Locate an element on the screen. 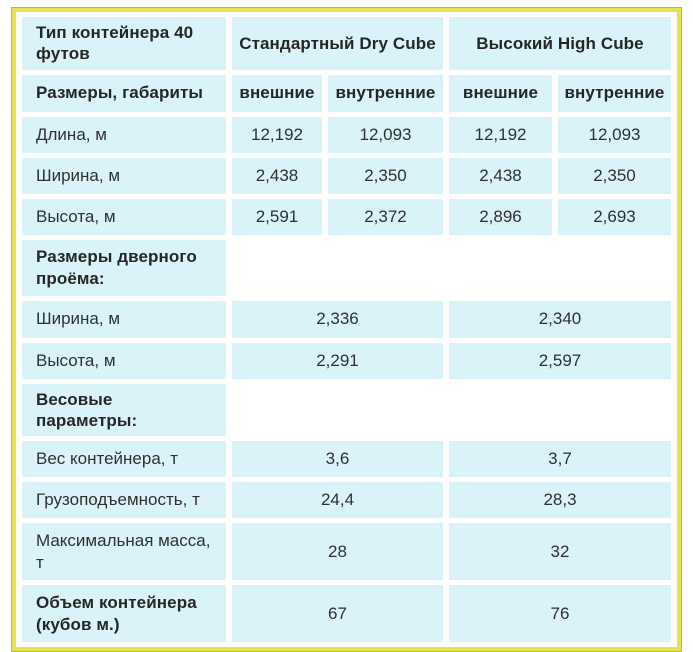 This screenshot has height=652, width=693. cell-value: 2,597 is located at coordinates (560, 360).